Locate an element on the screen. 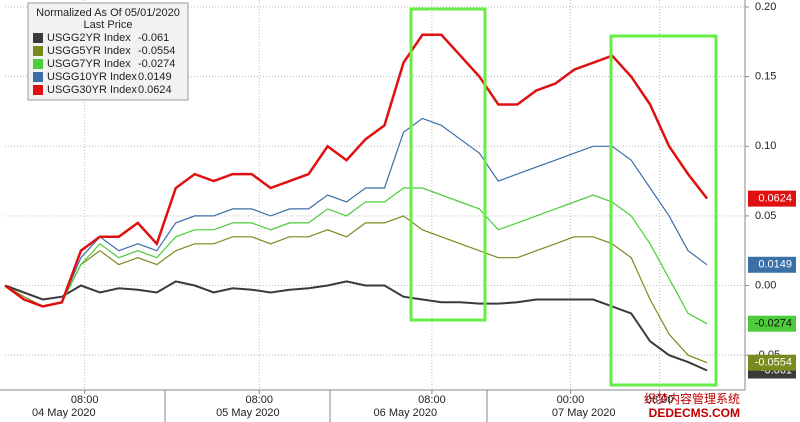 This screenshot has height=422, width=800. x-tick-label: 00:00 is located at coordinates (571, 400).